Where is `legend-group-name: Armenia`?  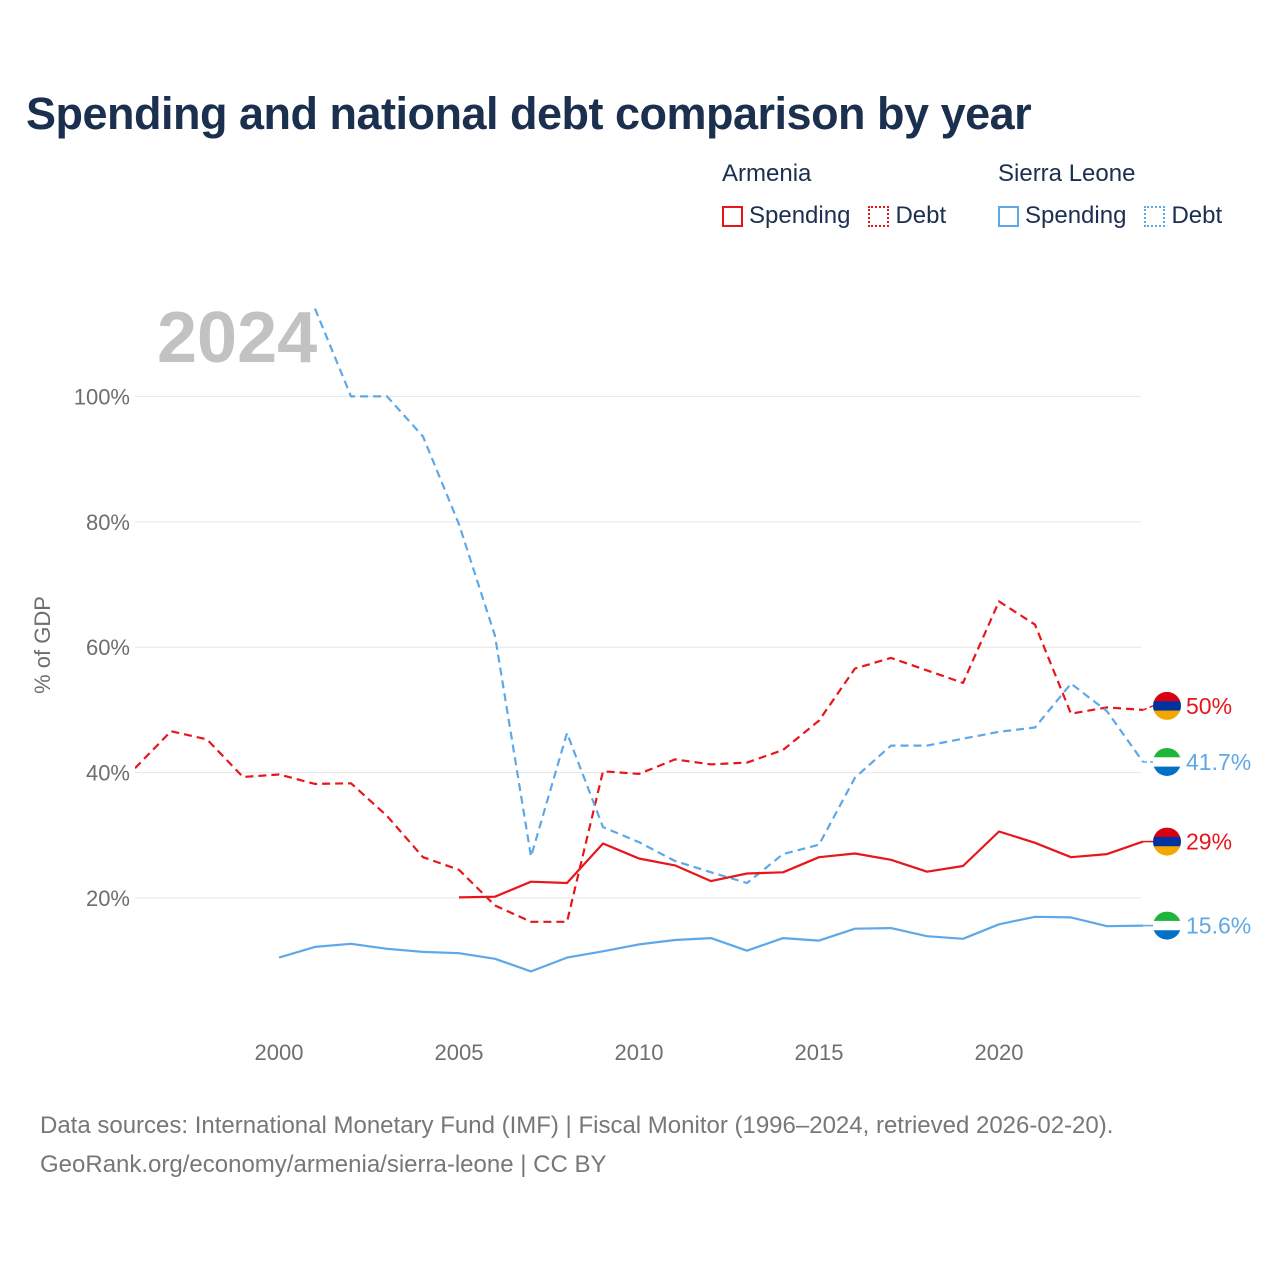
legend-group-name: Armenia is located at coordinates (767, 173).